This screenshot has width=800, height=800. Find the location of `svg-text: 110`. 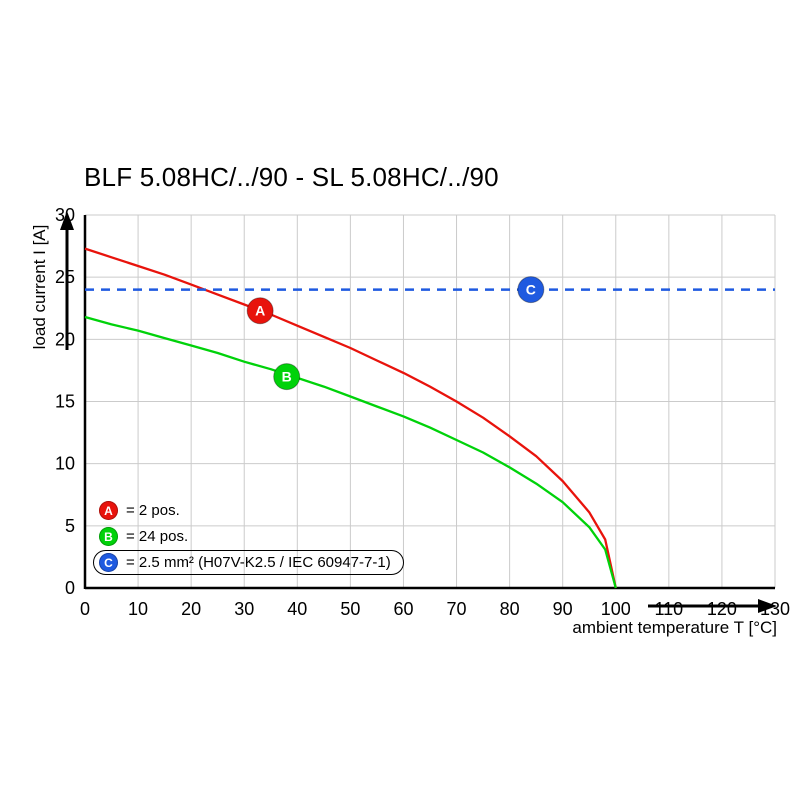

svg-text: 110 is located at coordinates (668, 609).